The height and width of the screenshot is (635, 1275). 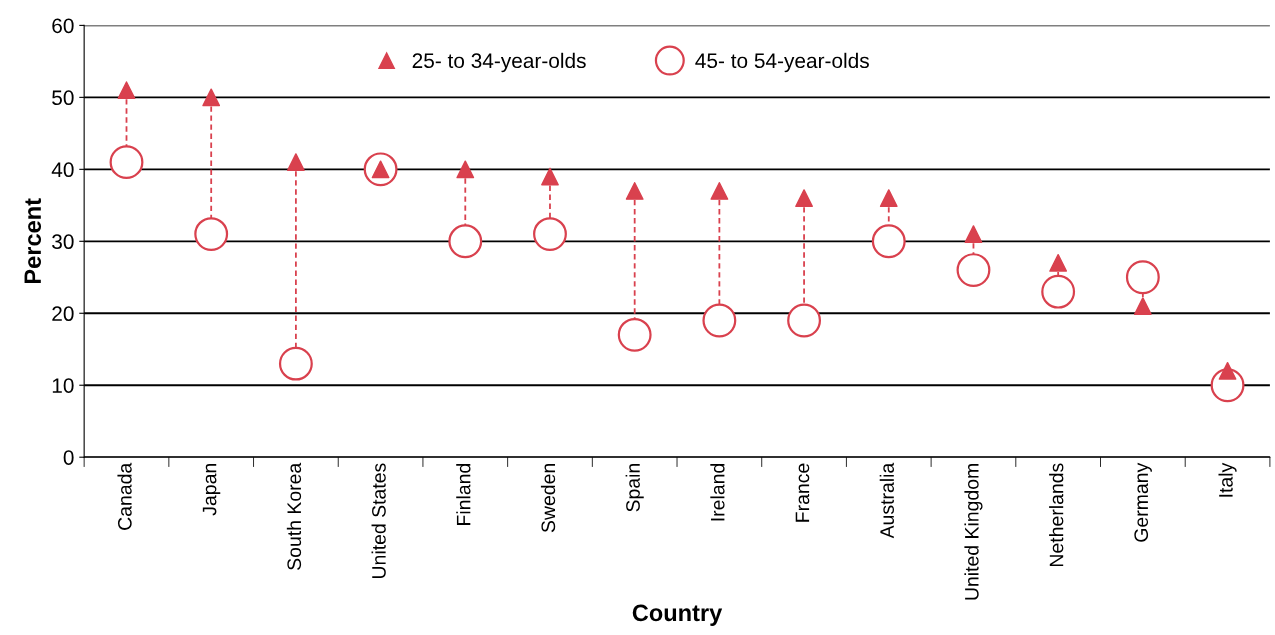 What do you see at coordinates (782, 62) in the screenshot?
I see `legend-label: 45- to 54-year-olds` at bounding box center [782, 62].